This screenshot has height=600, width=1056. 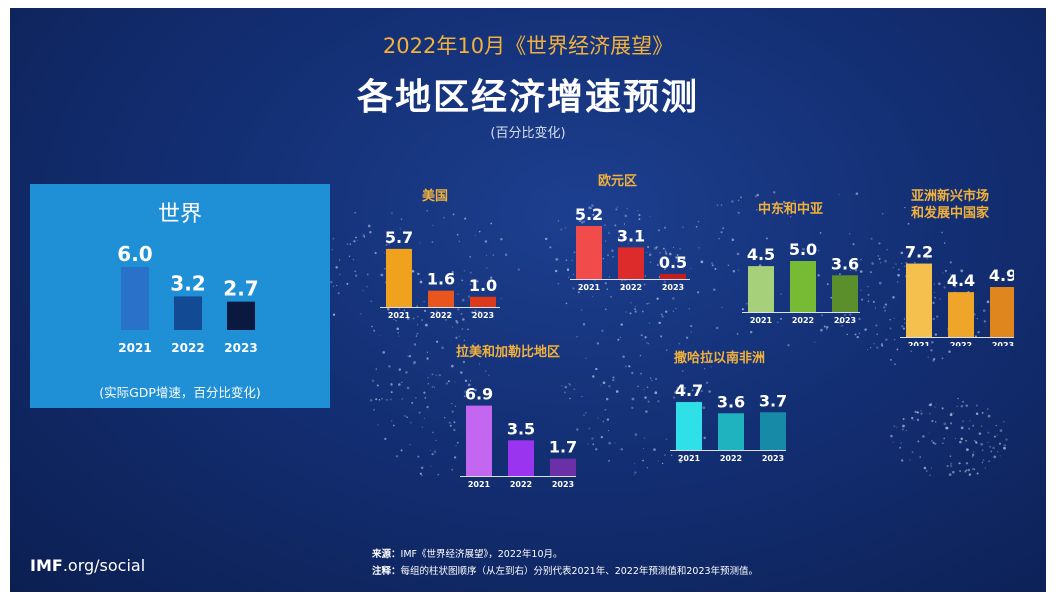 I want to click on latam-value-2022: 3.5, so click(x=521, y=428).